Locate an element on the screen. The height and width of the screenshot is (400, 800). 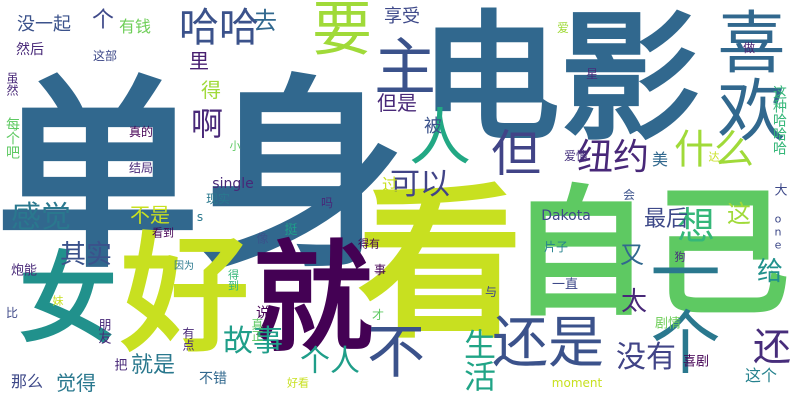
word-mei: 美 is located at coordinates (660, 159).